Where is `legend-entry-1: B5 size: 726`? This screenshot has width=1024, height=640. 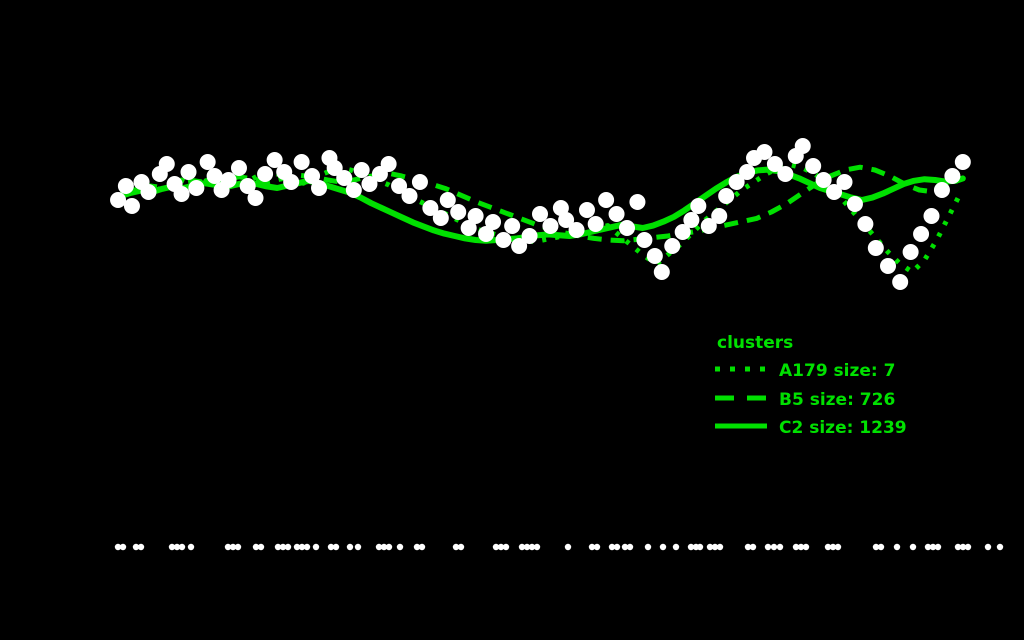 legend-entry-1: B5 size: 726 is located at coordinates (805, 400).